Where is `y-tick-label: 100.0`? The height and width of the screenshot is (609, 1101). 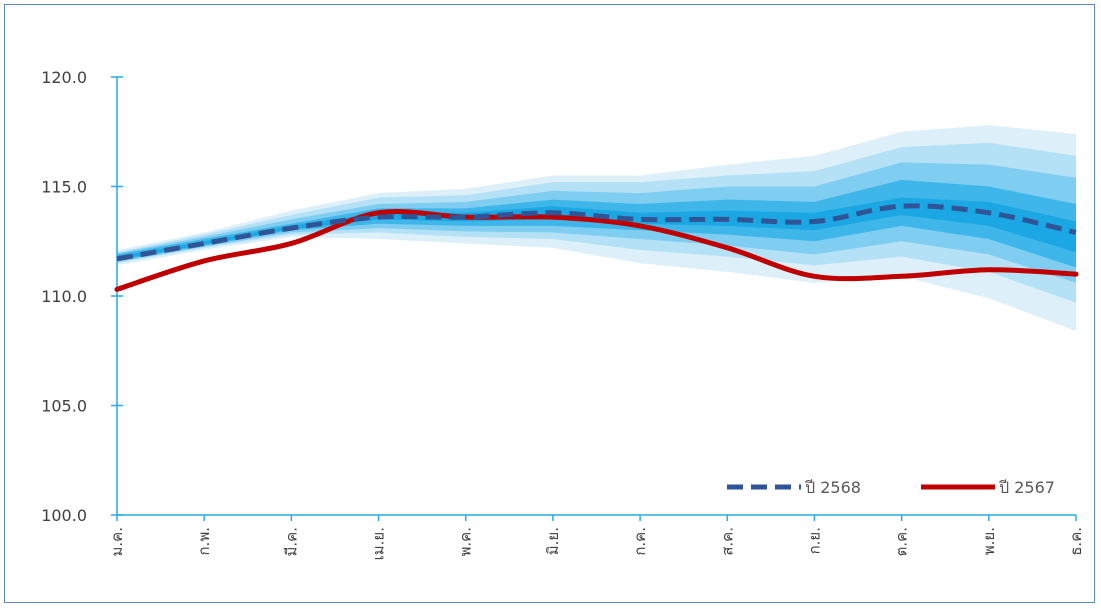 y-tick-label: 100.0 is located at coordinates (64, 515).